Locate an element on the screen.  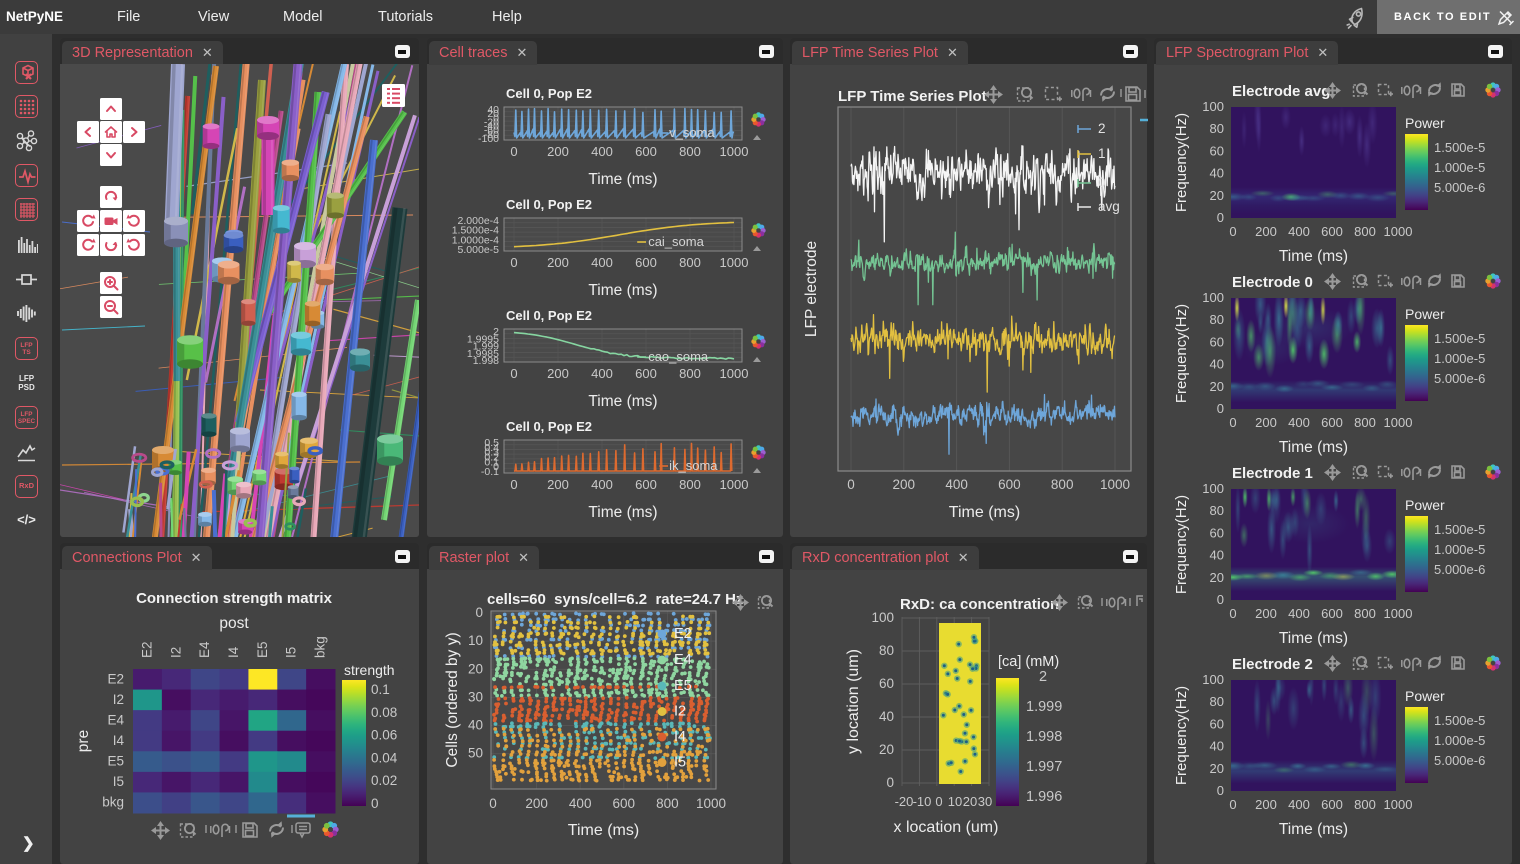
svg-text: 0.2 is located at coordinates (491, 458).